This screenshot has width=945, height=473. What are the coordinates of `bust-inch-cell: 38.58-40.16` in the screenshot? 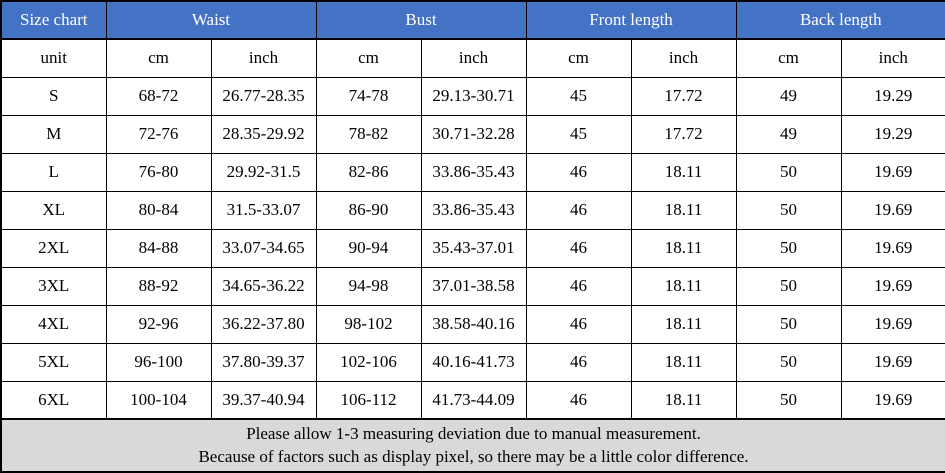 It's located at (473, 324).